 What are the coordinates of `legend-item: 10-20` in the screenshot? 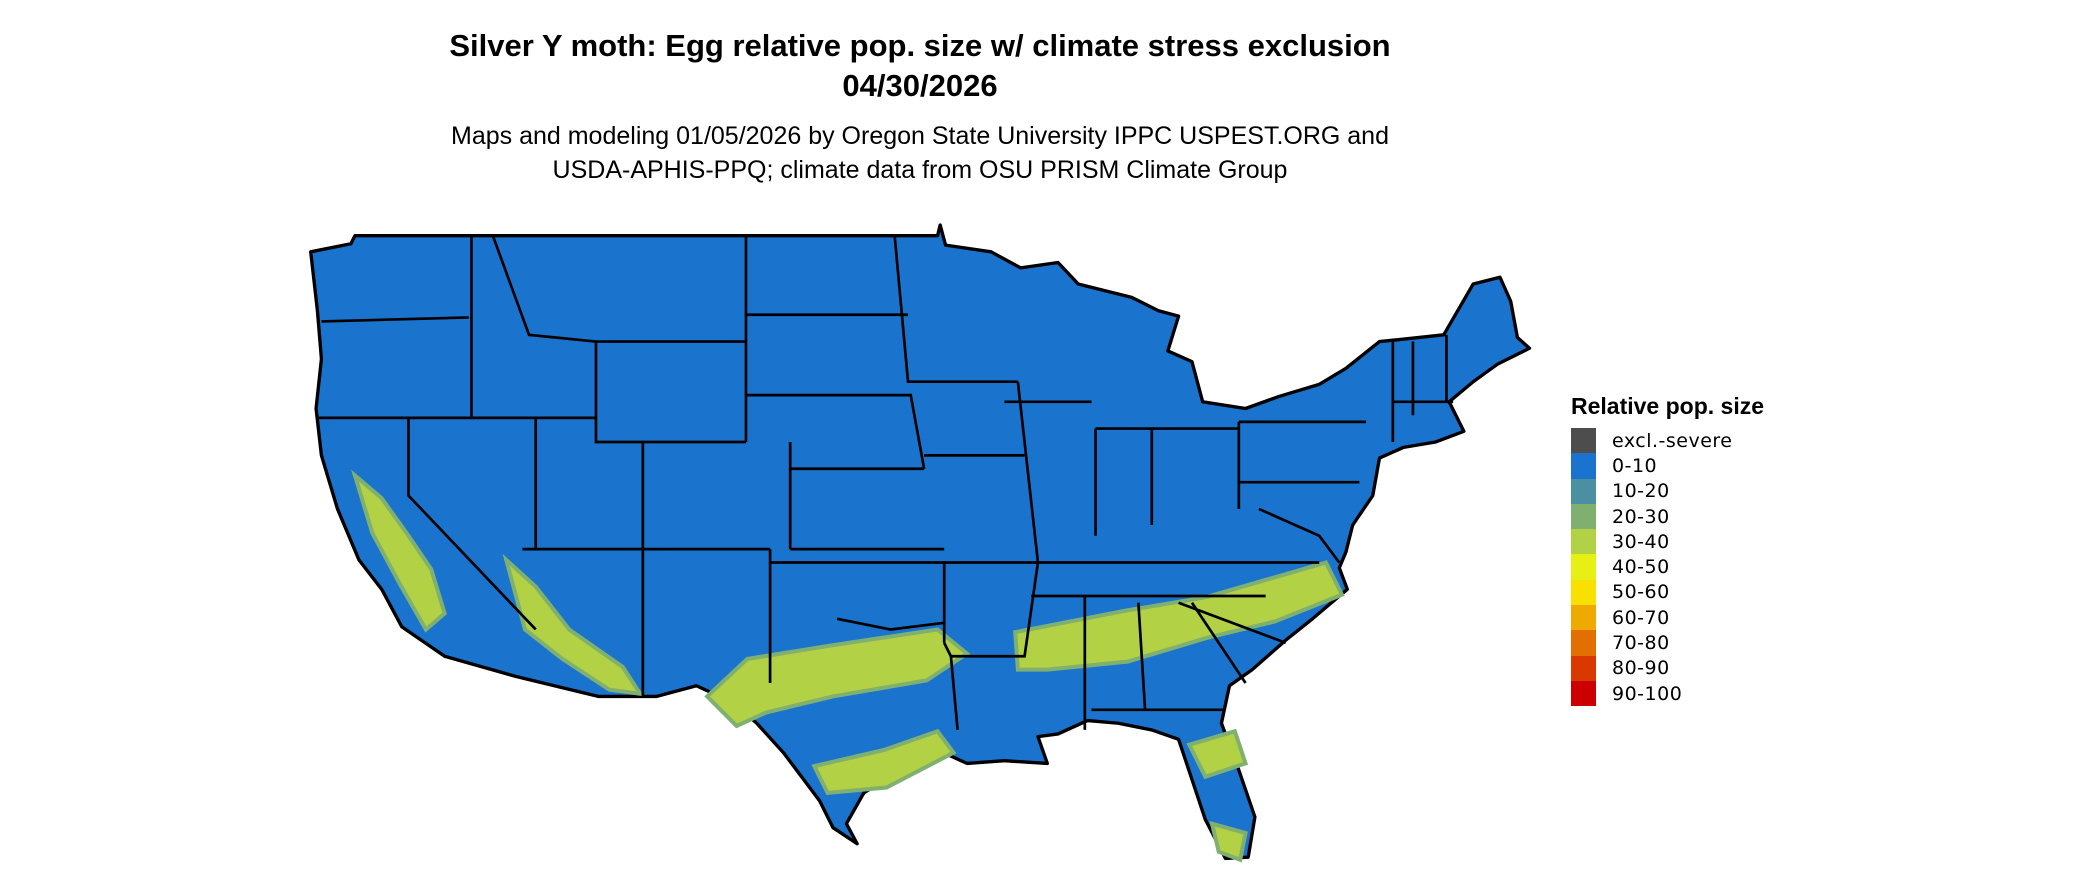 It's located at (1667, 491).